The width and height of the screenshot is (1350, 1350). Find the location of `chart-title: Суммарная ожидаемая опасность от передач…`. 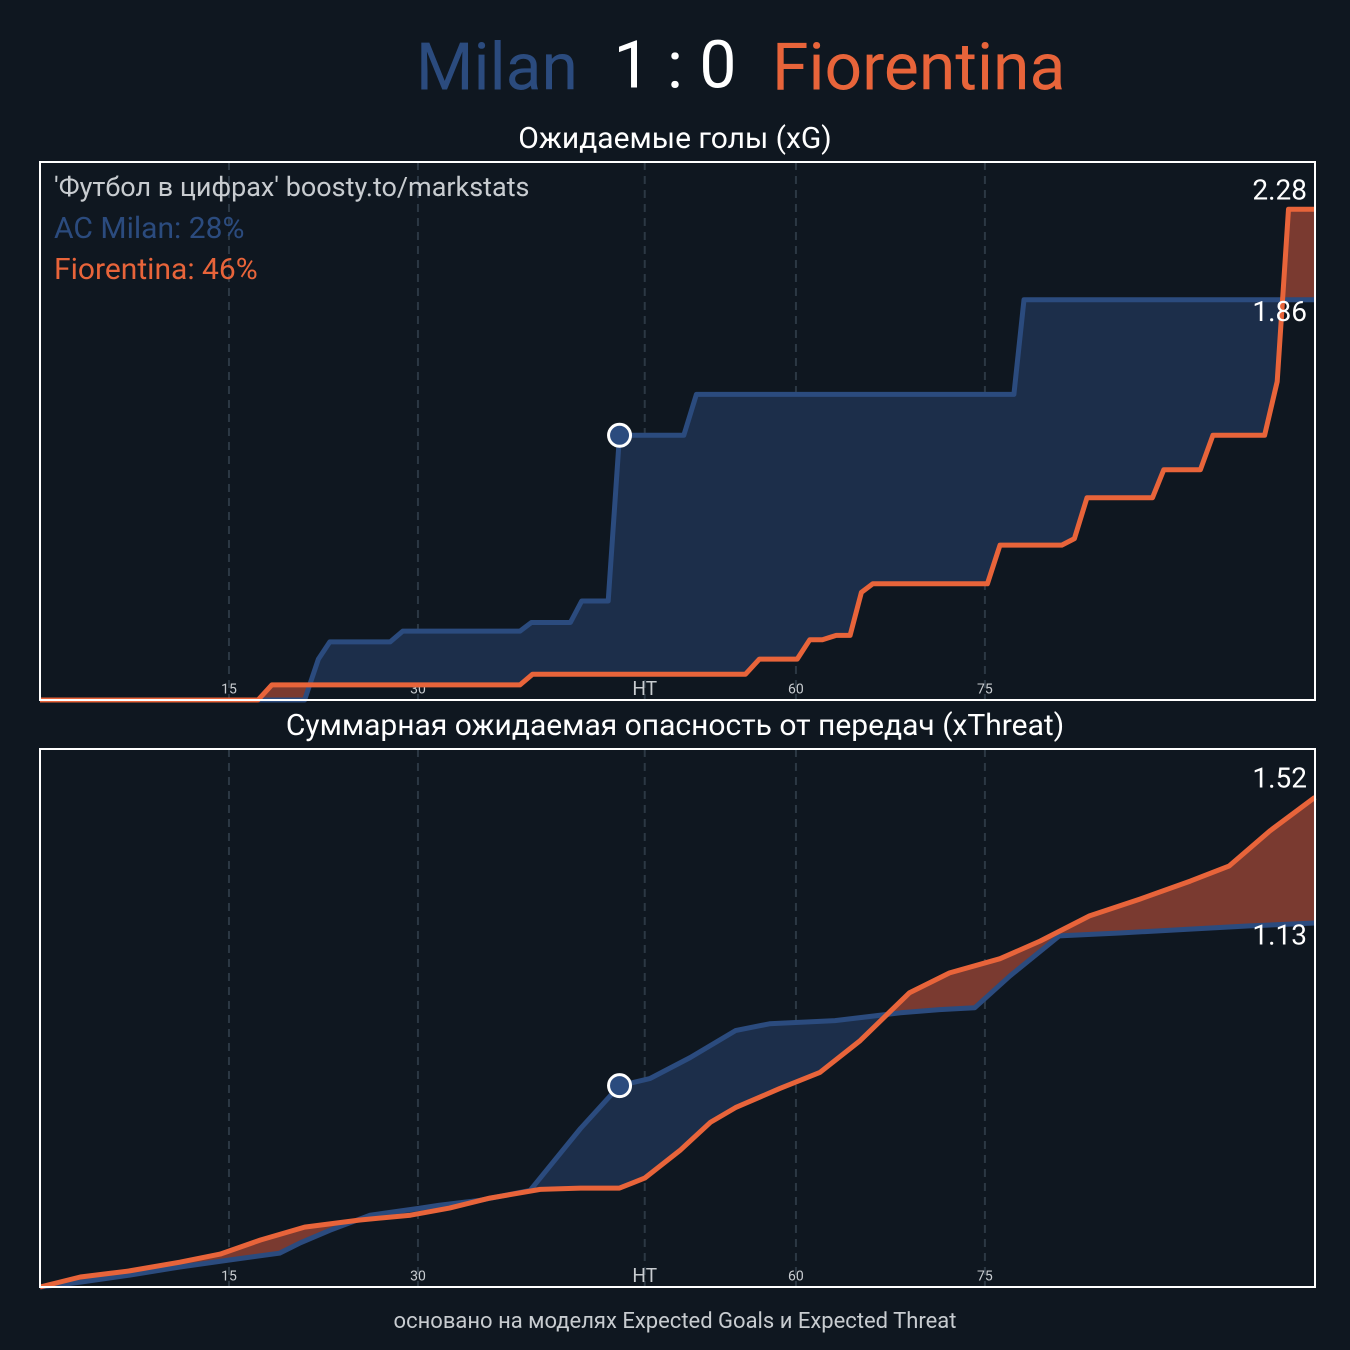

chart-title: Суммарная ожидаемая опасность от передач… is located at coordinates (675, 725).